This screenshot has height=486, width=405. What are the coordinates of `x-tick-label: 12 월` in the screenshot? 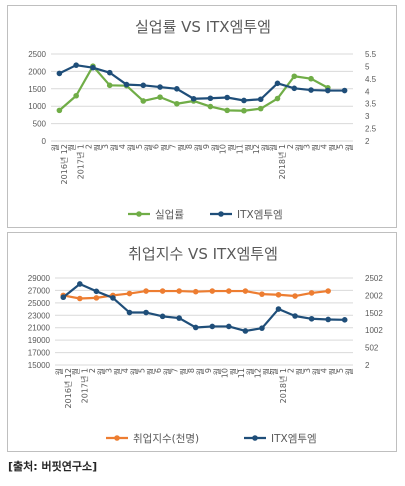 It's located at (262, 373).